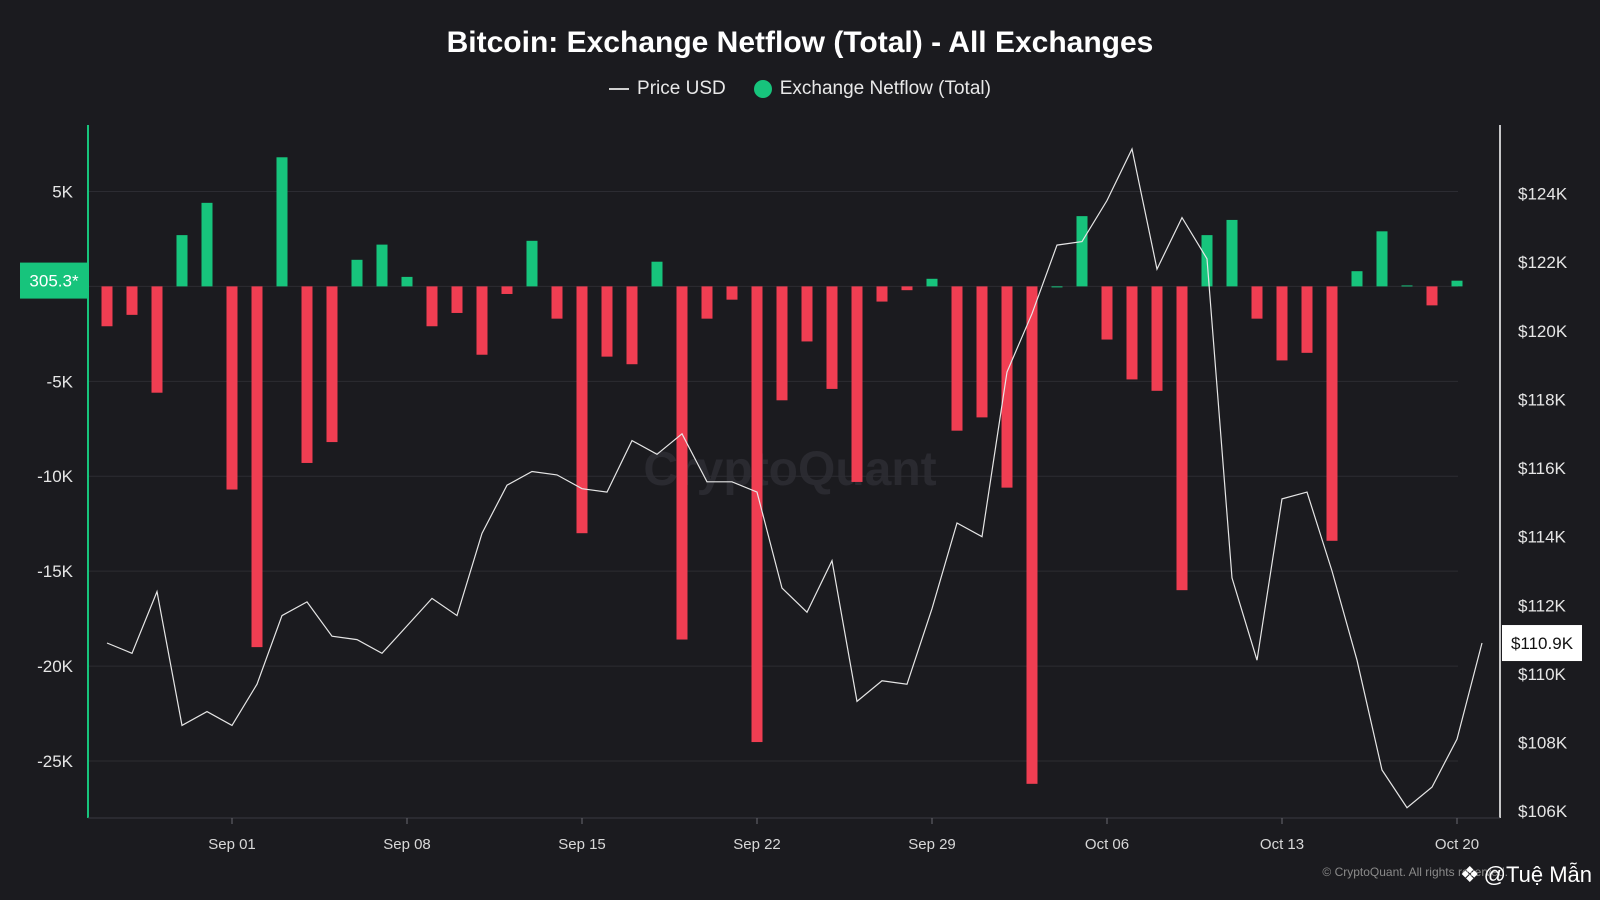  I want to click on right-tick-label: $114K, so click(1542, 537).